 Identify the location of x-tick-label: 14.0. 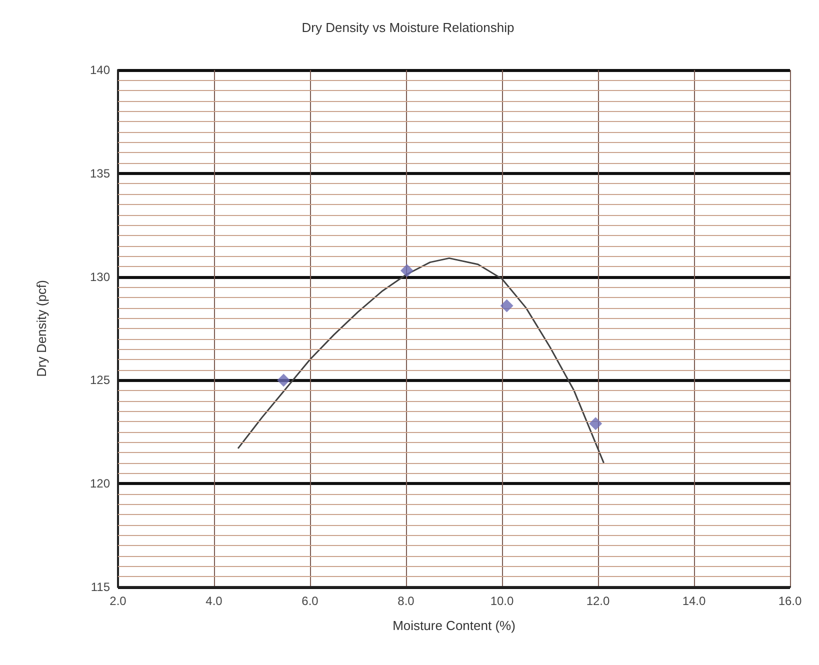
(694, 601).